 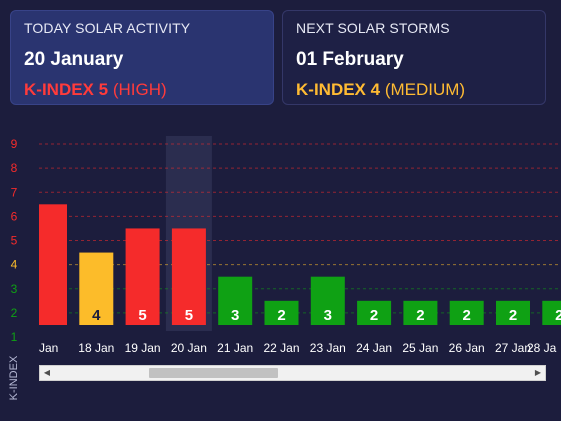 What do you see at coordinates (14, 289) in the screenshot?
I see `y-tick-label-3: 3` at bounding box center [14, 289].